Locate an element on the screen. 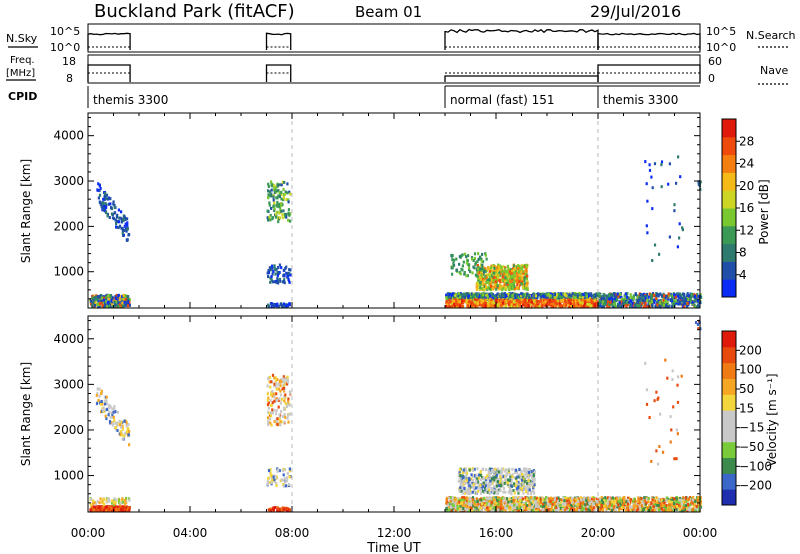 This screenshot has width=800, height=554. y-tick-label: 3000 is located at coordinates (68, 181).